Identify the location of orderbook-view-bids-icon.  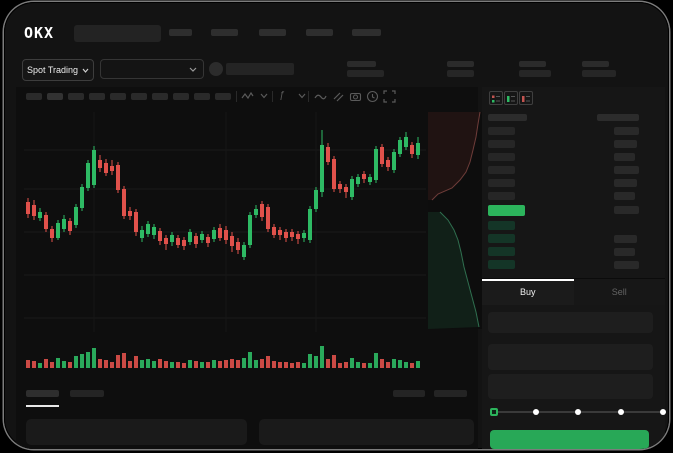
(511, 98).